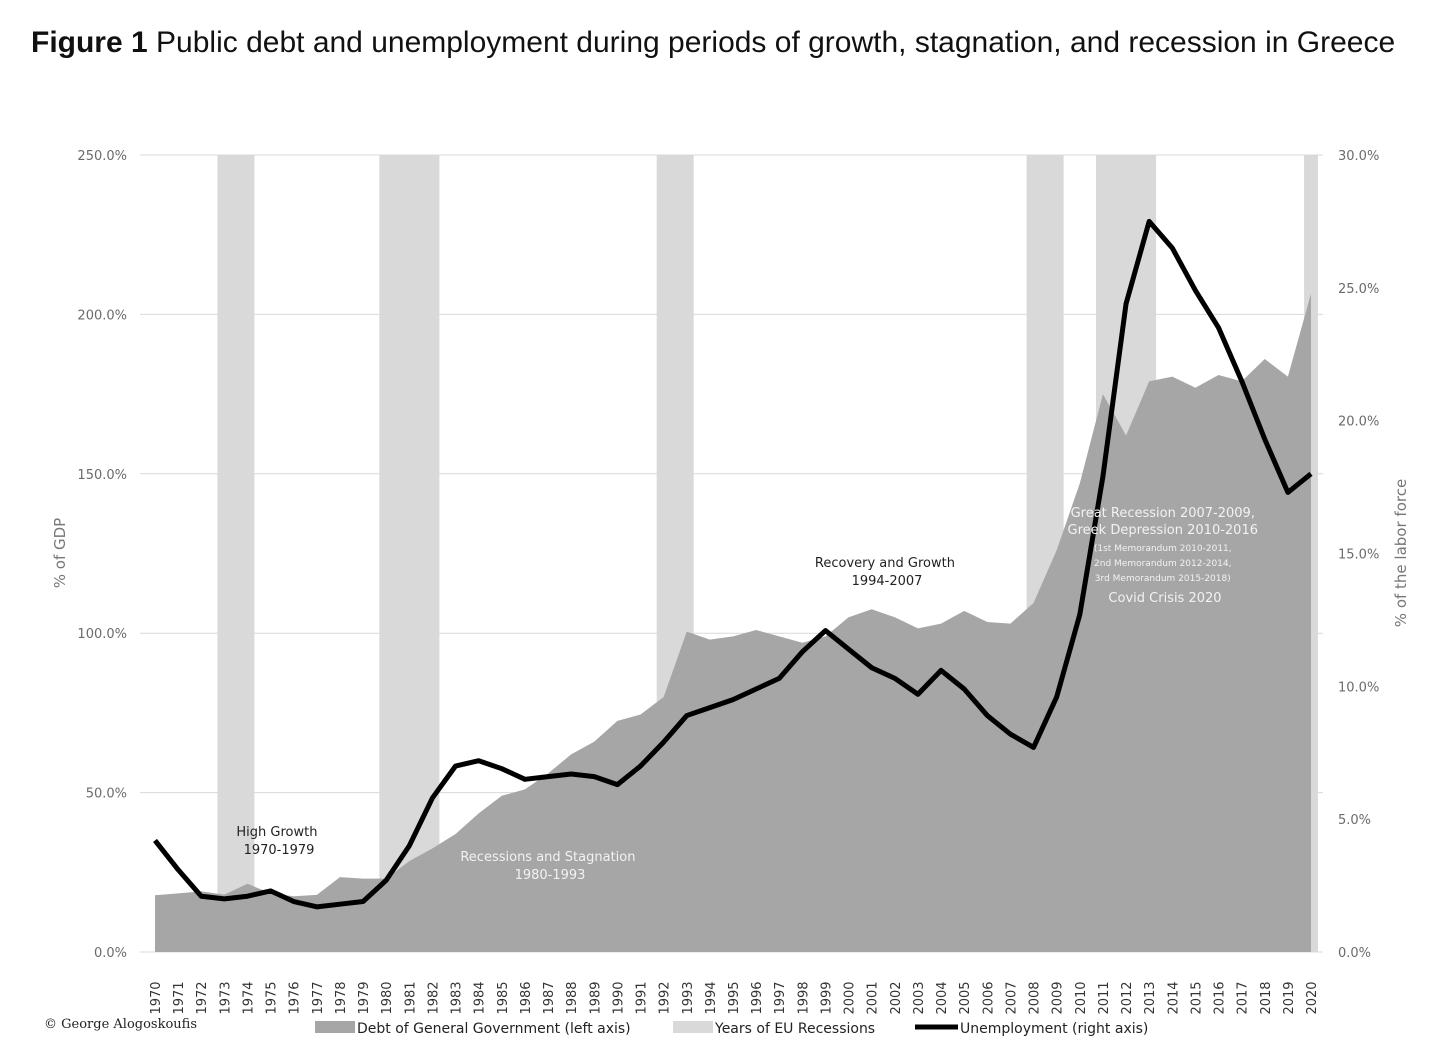 Image resolution: width=1454 pixels, height=1064 pixels. Describe the element at coordinates (595, 997) in the screenshot. I see `x-tick-label: 1989` at that location.